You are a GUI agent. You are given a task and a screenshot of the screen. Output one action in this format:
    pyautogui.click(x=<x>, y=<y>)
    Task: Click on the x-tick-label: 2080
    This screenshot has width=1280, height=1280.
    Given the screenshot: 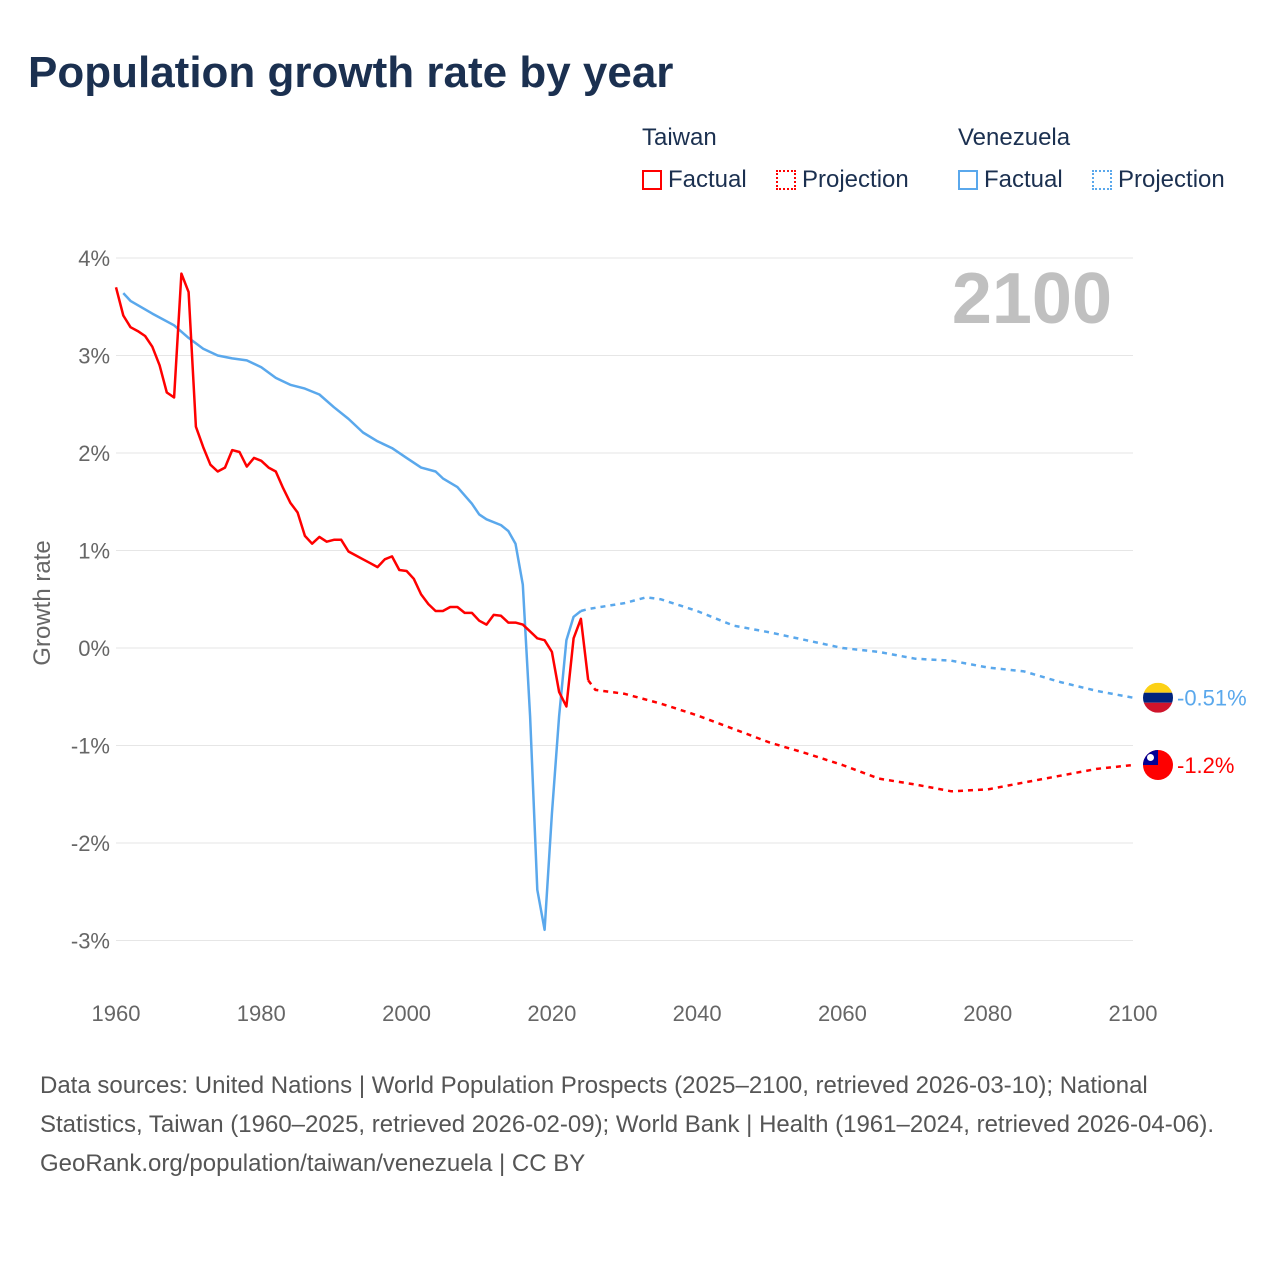 What is the action you would take?
    pyautogui.click(x=987, y=1013)
    